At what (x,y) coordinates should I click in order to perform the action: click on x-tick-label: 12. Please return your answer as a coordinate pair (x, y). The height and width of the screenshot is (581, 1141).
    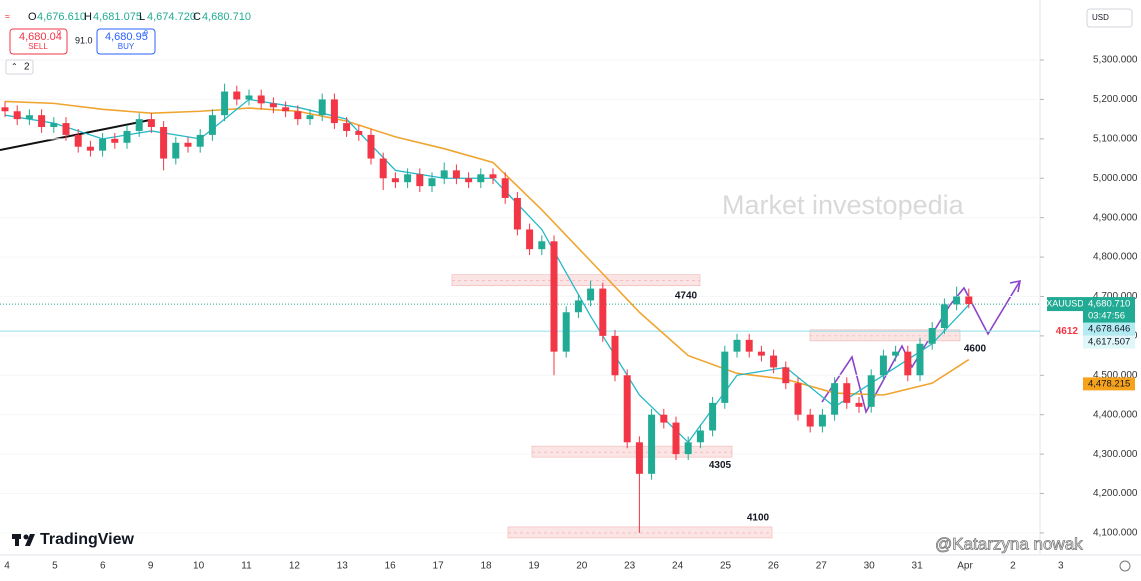
    Looking at the image, I should click on (295, 566).